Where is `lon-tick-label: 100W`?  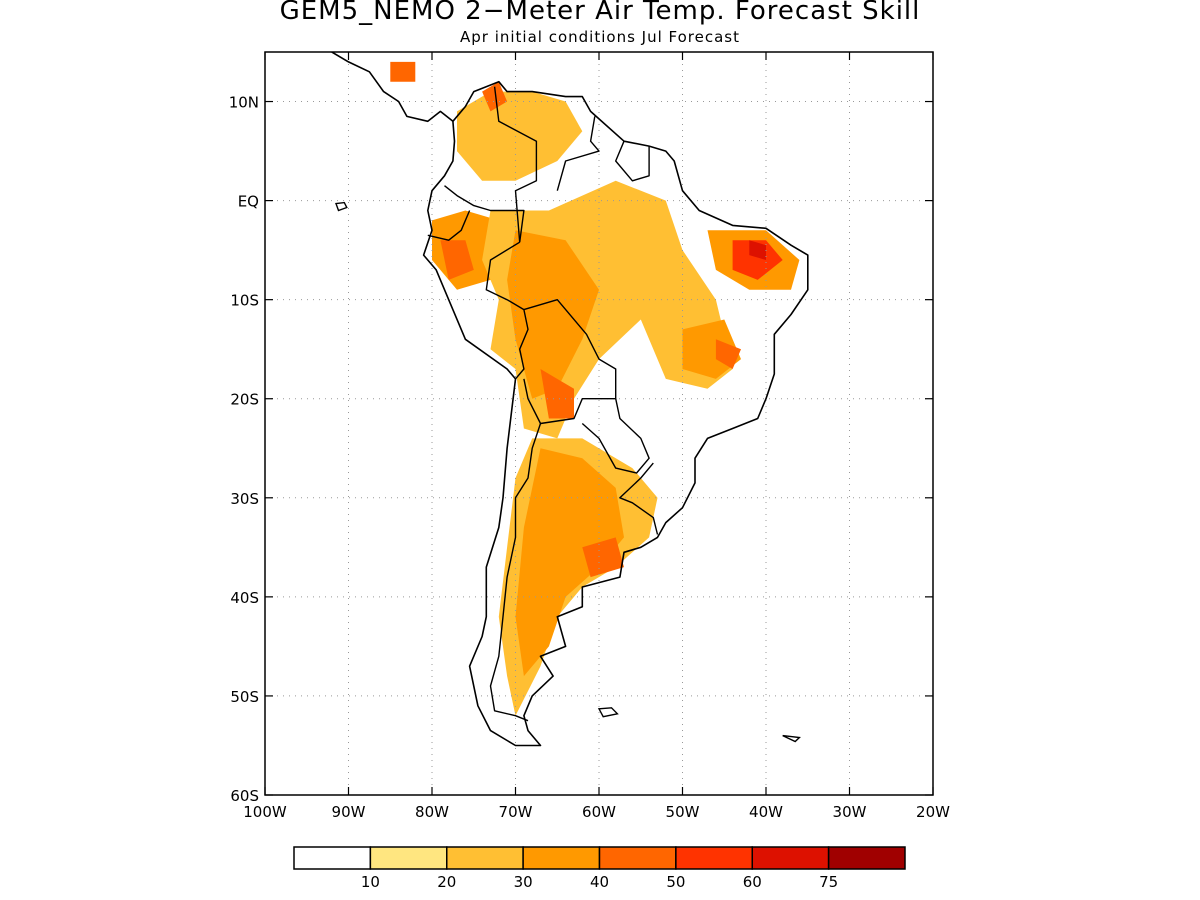
lon-tick-label: 100W is located at coordinates (265, 812).